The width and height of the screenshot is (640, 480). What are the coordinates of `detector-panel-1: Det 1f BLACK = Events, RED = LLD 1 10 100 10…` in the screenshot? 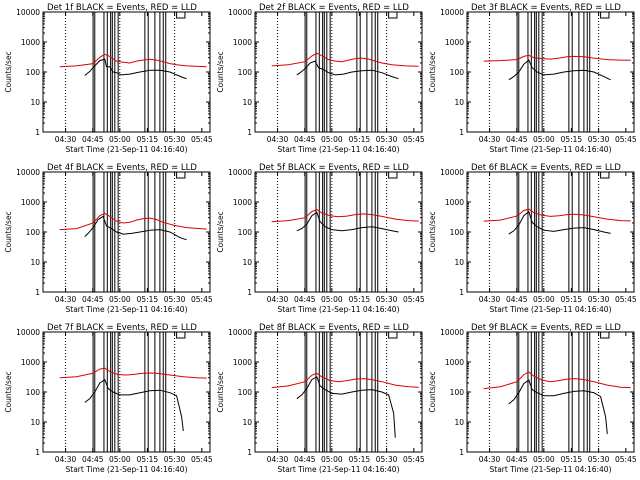 It's located at (108, 78).